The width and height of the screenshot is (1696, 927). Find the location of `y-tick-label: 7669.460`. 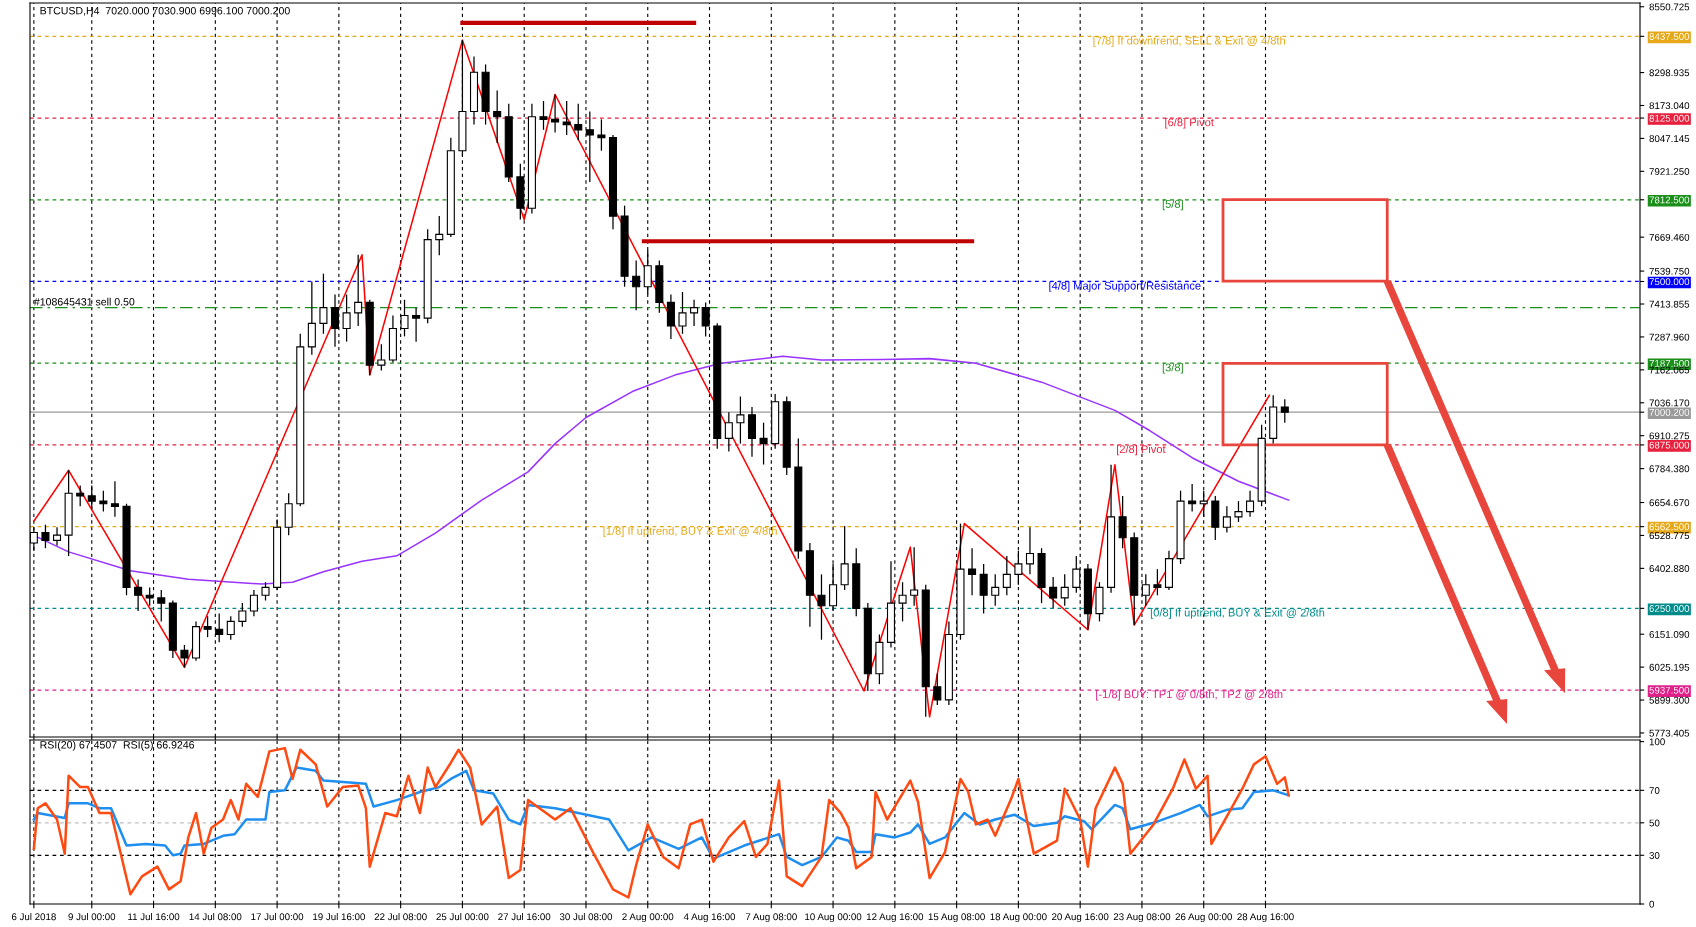

y-tick-label: 7669.460 is located at coordinates (1669, 237).